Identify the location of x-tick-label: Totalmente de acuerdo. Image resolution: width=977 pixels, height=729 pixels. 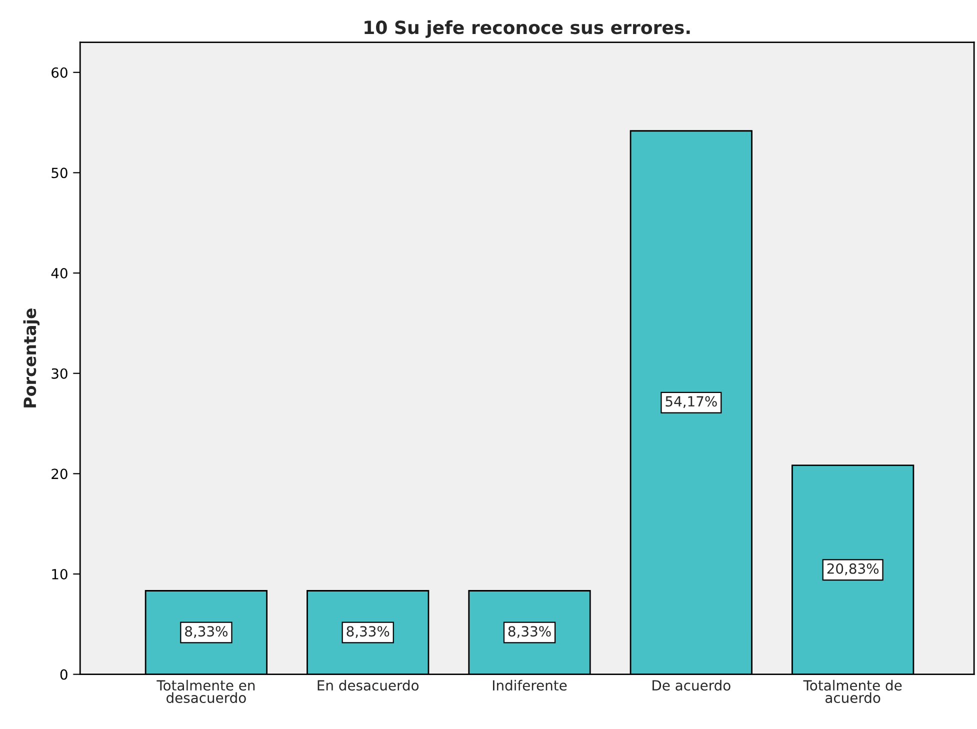
(852, 692).